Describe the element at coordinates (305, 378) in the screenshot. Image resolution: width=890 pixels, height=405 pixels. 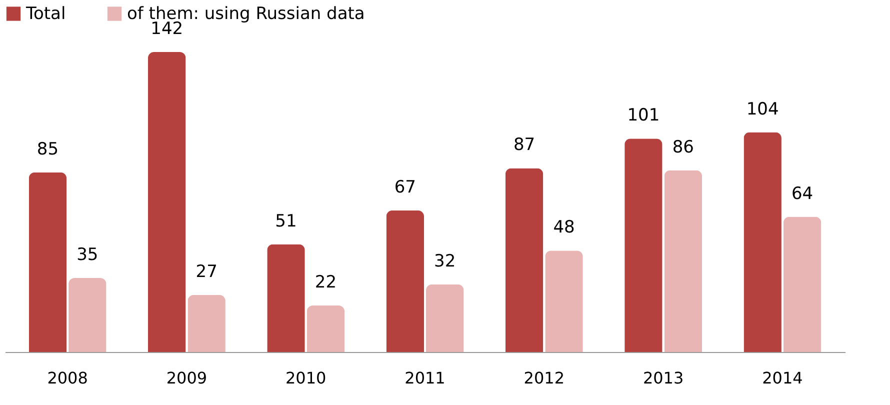
I see `x-tick-label: 2010` at that location.